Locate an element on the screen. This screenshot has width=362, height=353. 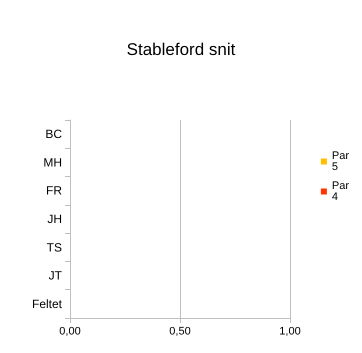
y-tick-label: FR is located at coordinates (54, 191).